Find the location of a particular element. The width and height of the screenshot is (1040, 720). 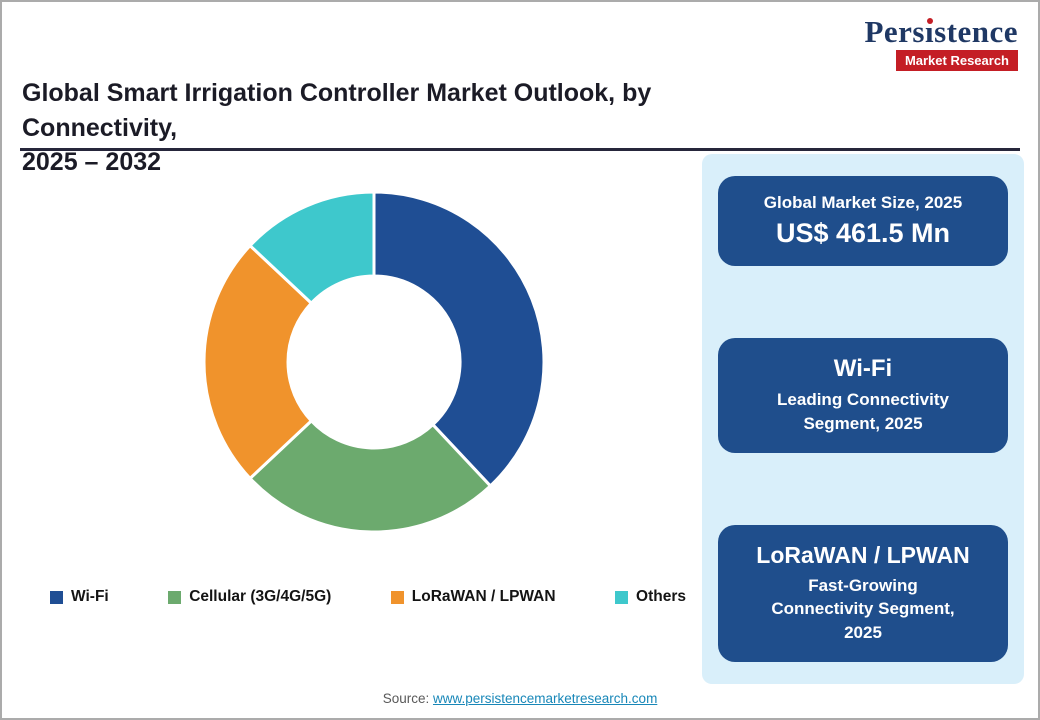

logo-word-pre: Pers is located at coordinates (894, 31).